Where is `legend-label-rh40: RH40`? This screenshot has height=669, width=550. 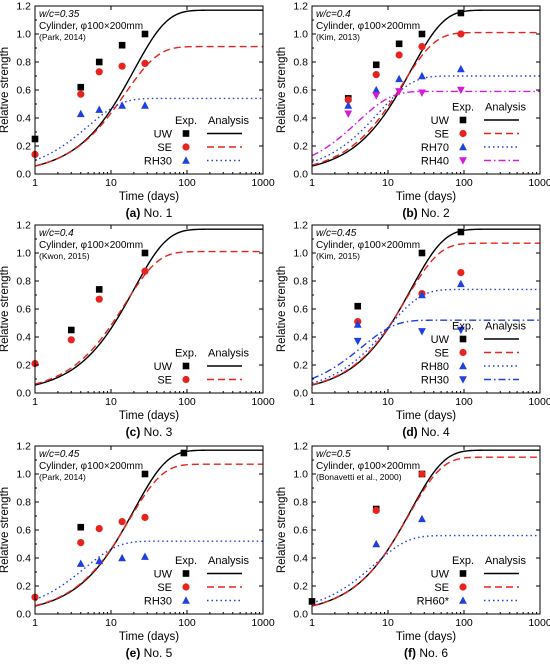 legend-label-rh40: RH40 is located at coordinates (435, 162).